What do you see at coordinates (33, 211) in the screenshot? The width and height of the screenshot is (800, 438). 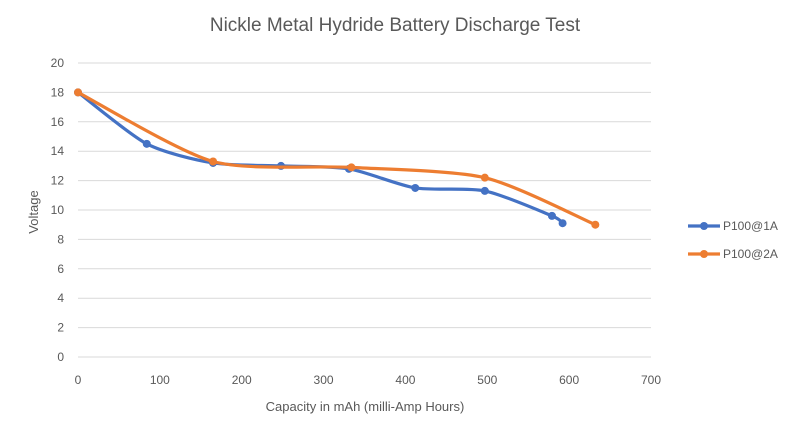 I see `y-axis-label: Voltage` at bounding box center [33, 211].